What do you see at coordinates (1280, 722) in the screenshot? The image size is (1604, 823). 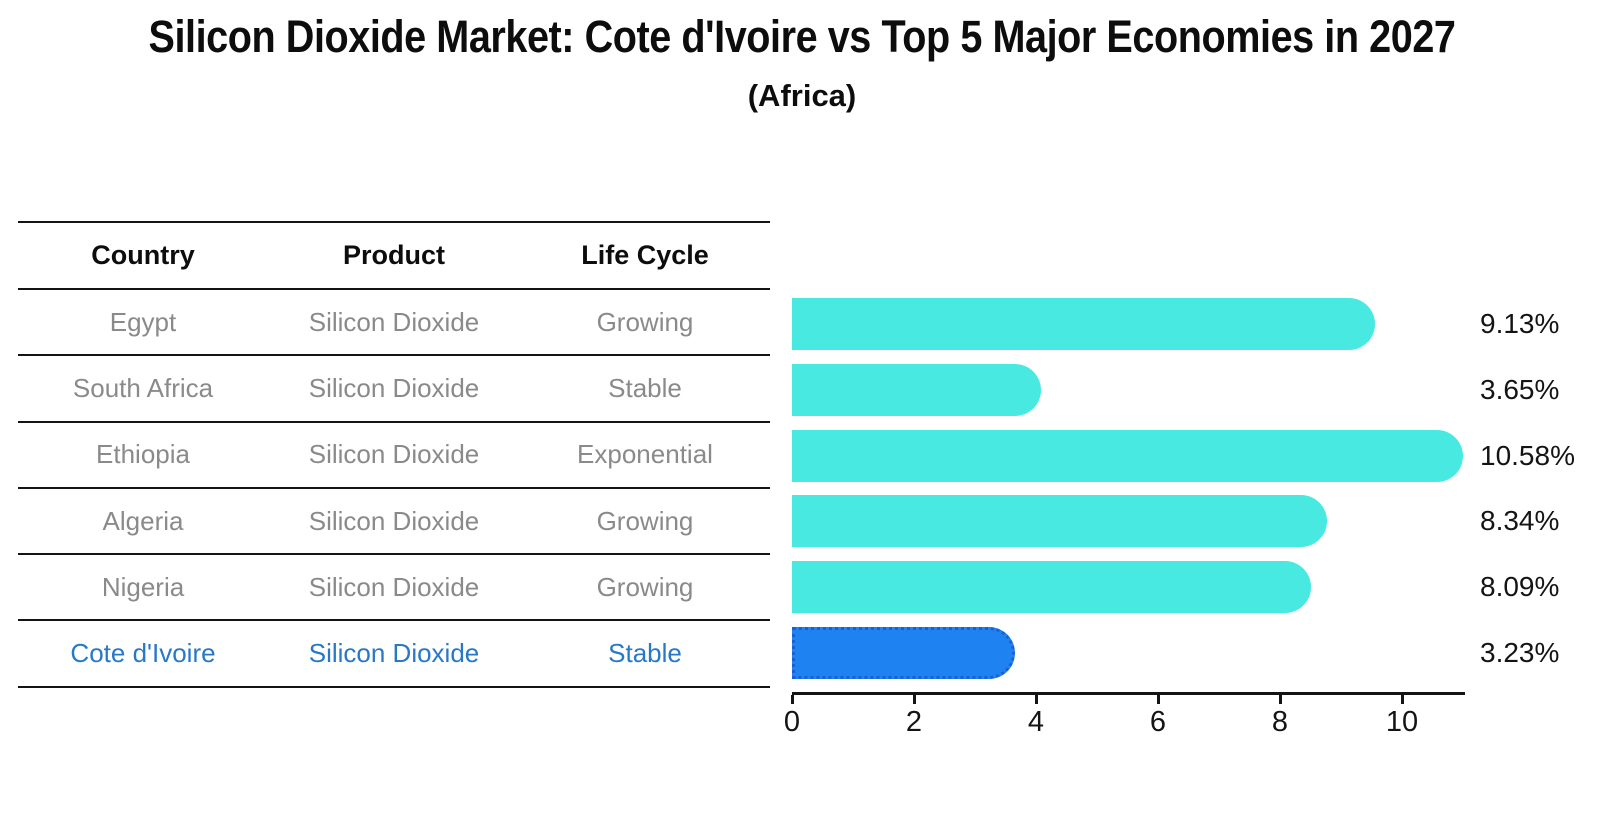 I see `x-tick-label: 8` at bounding box center [1280, 722].